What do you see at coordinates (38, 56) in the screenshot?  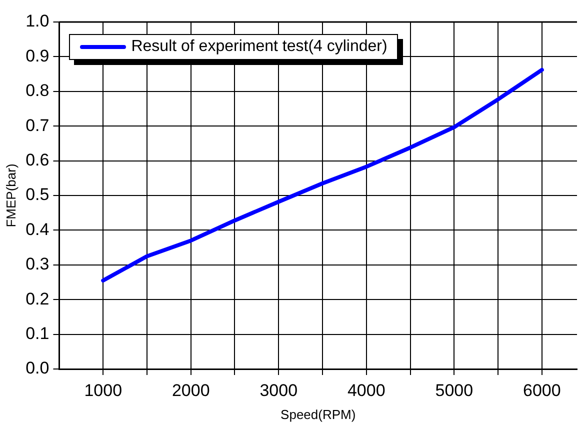 I see `y-tick-label: 0.9` at bounding box center [38, 56].